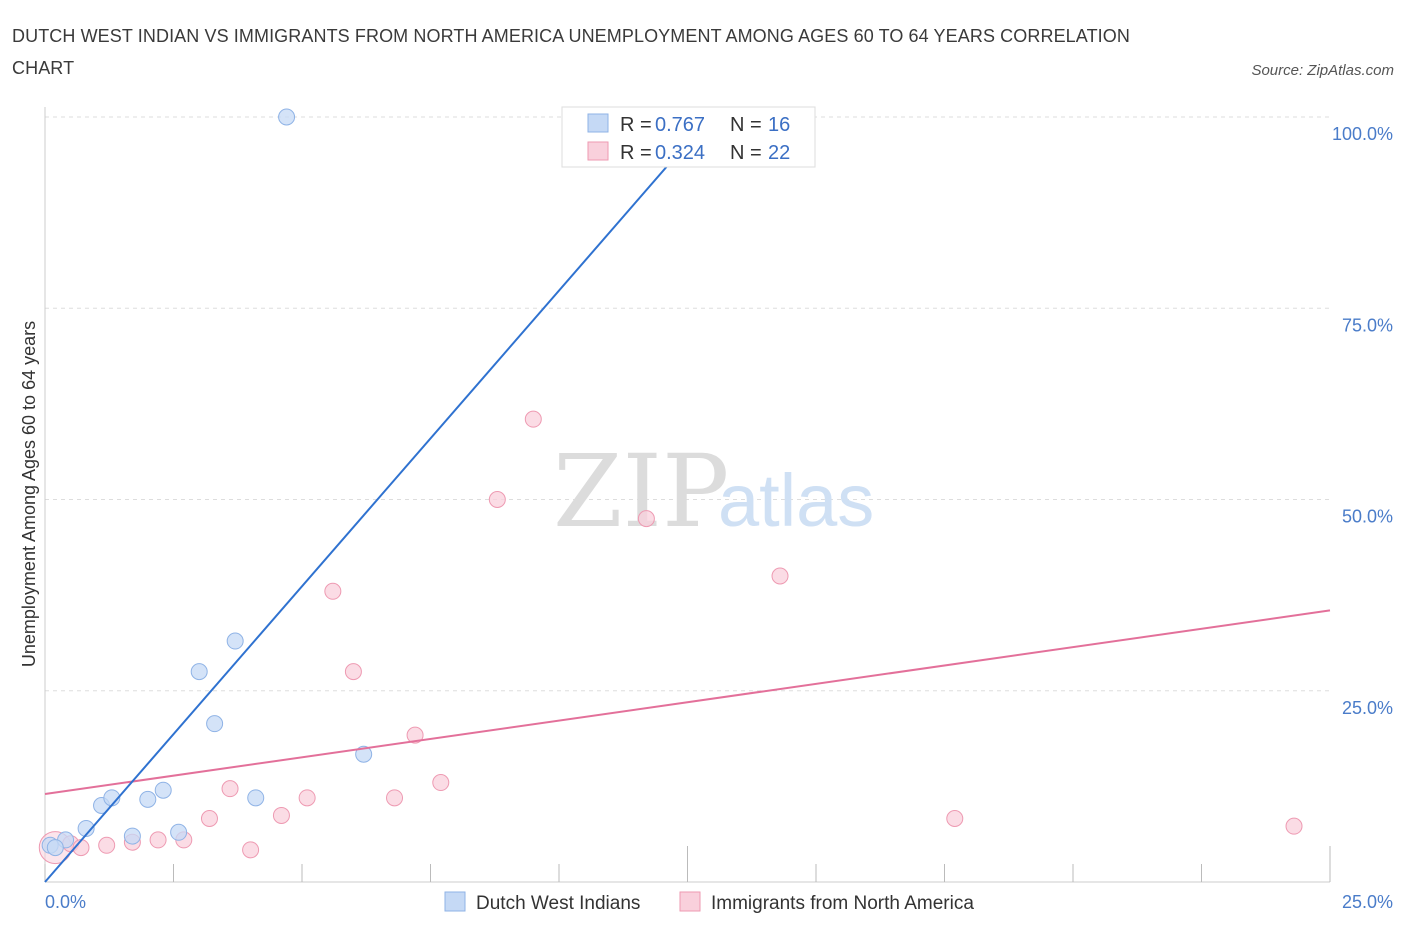 This screenshot has height=930, width=1406. What do you see at coordinates (779, 125) in the screenshot?
I see `legend-n-value: 16` at bounding box center [779, 125].